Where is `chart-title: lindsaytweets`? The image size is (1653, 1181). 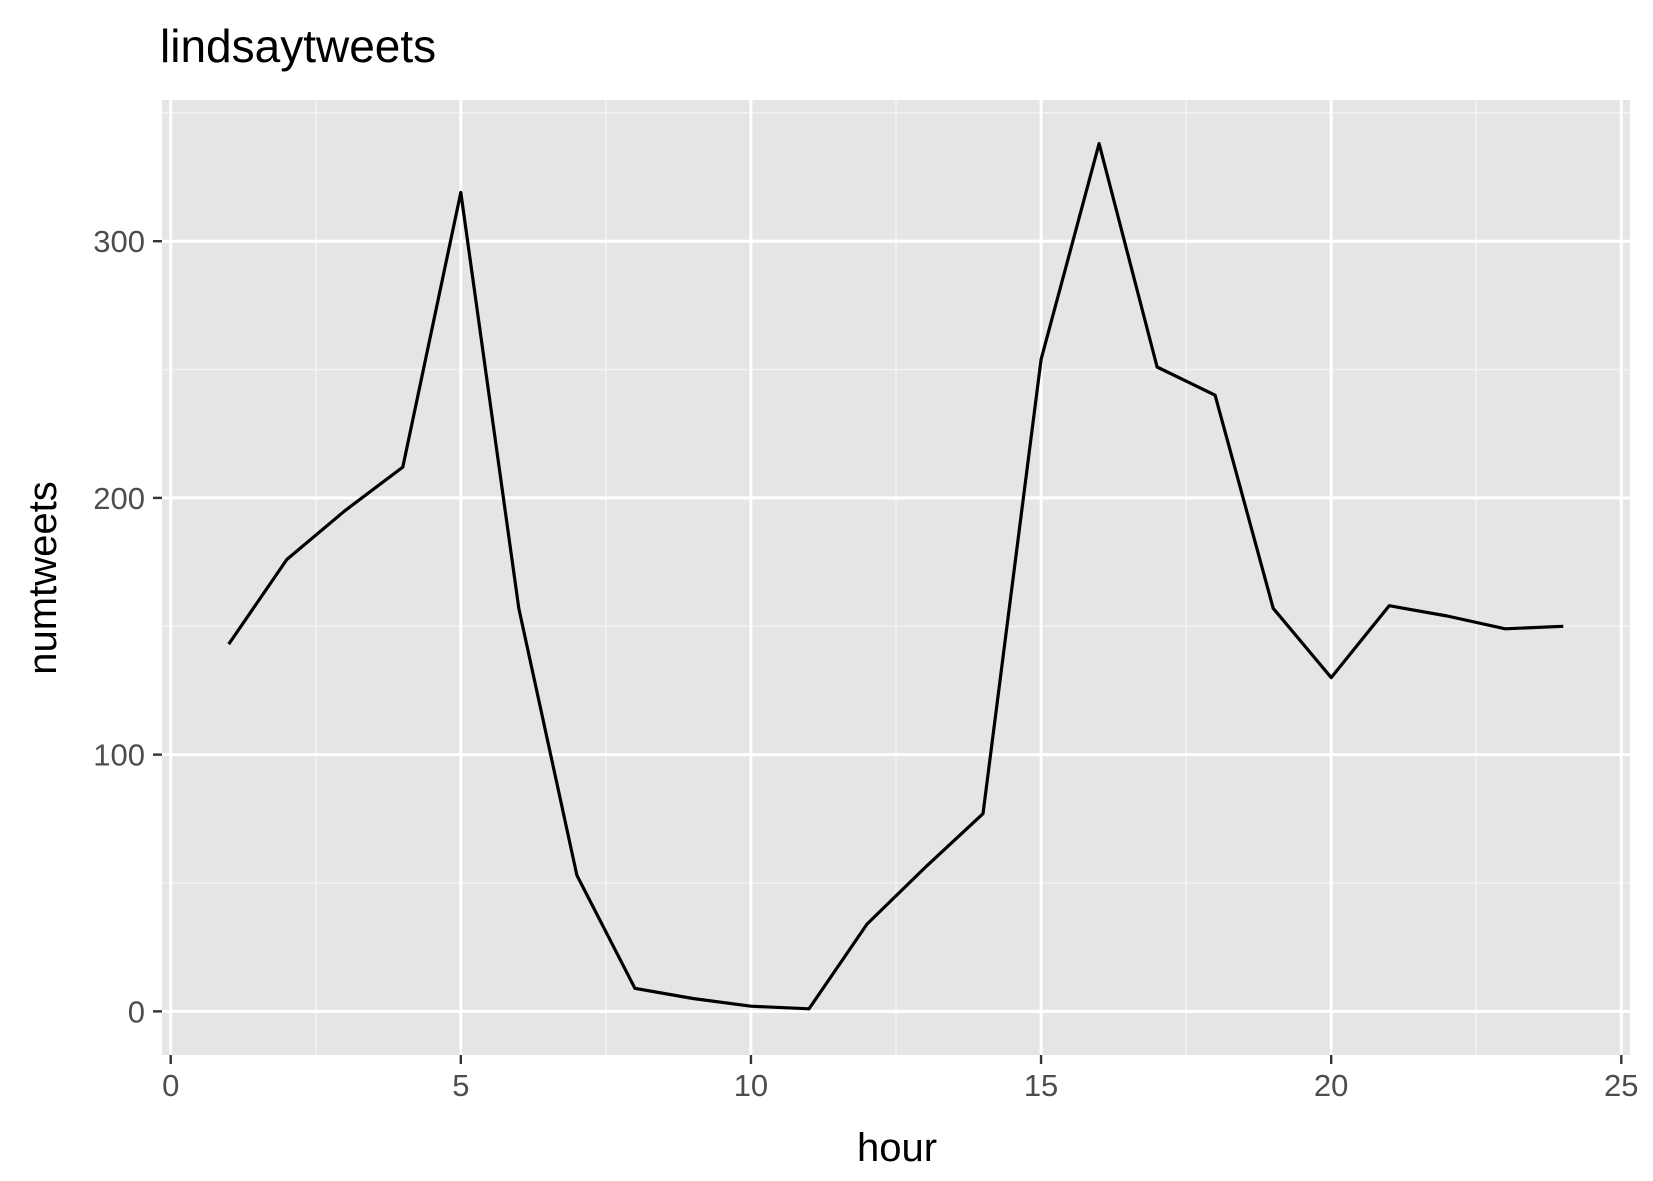
chart-title: lindsaytweets is located at coordinates (298, 46).